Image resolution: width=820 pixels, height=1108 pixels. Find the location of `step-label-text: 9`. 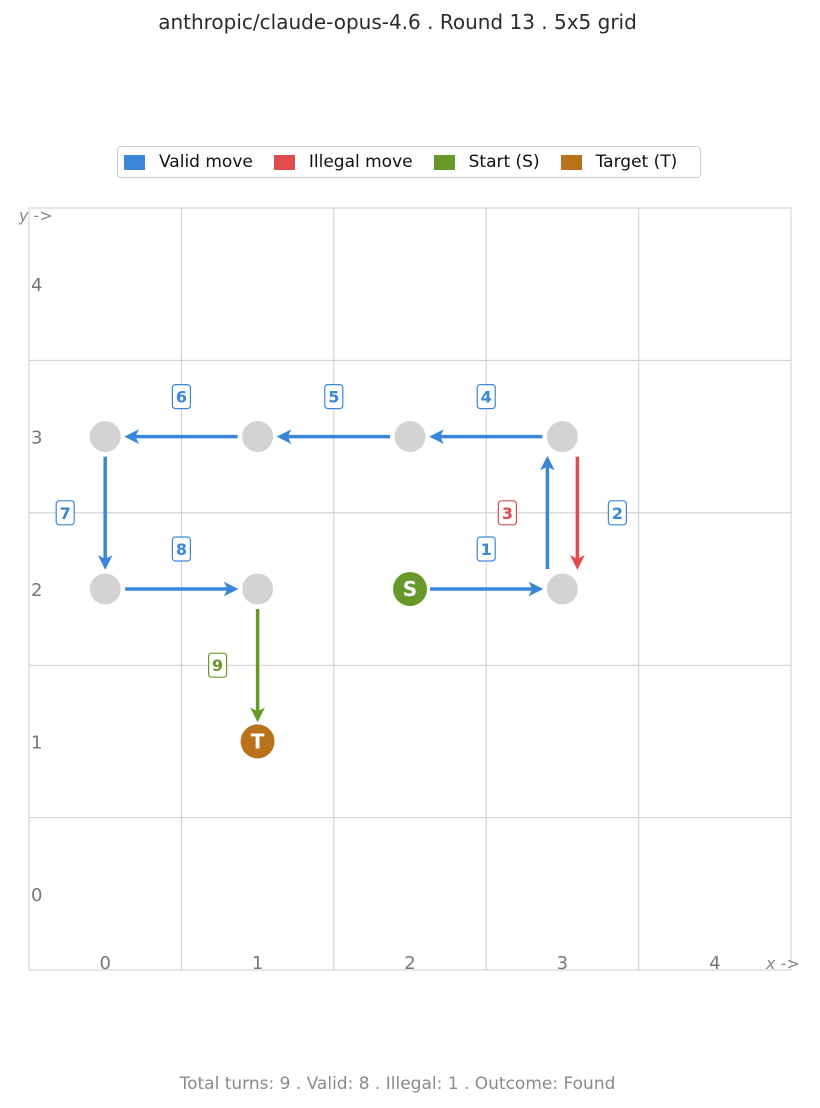

step-label-text: 9 is located at coordinates (217, 665).